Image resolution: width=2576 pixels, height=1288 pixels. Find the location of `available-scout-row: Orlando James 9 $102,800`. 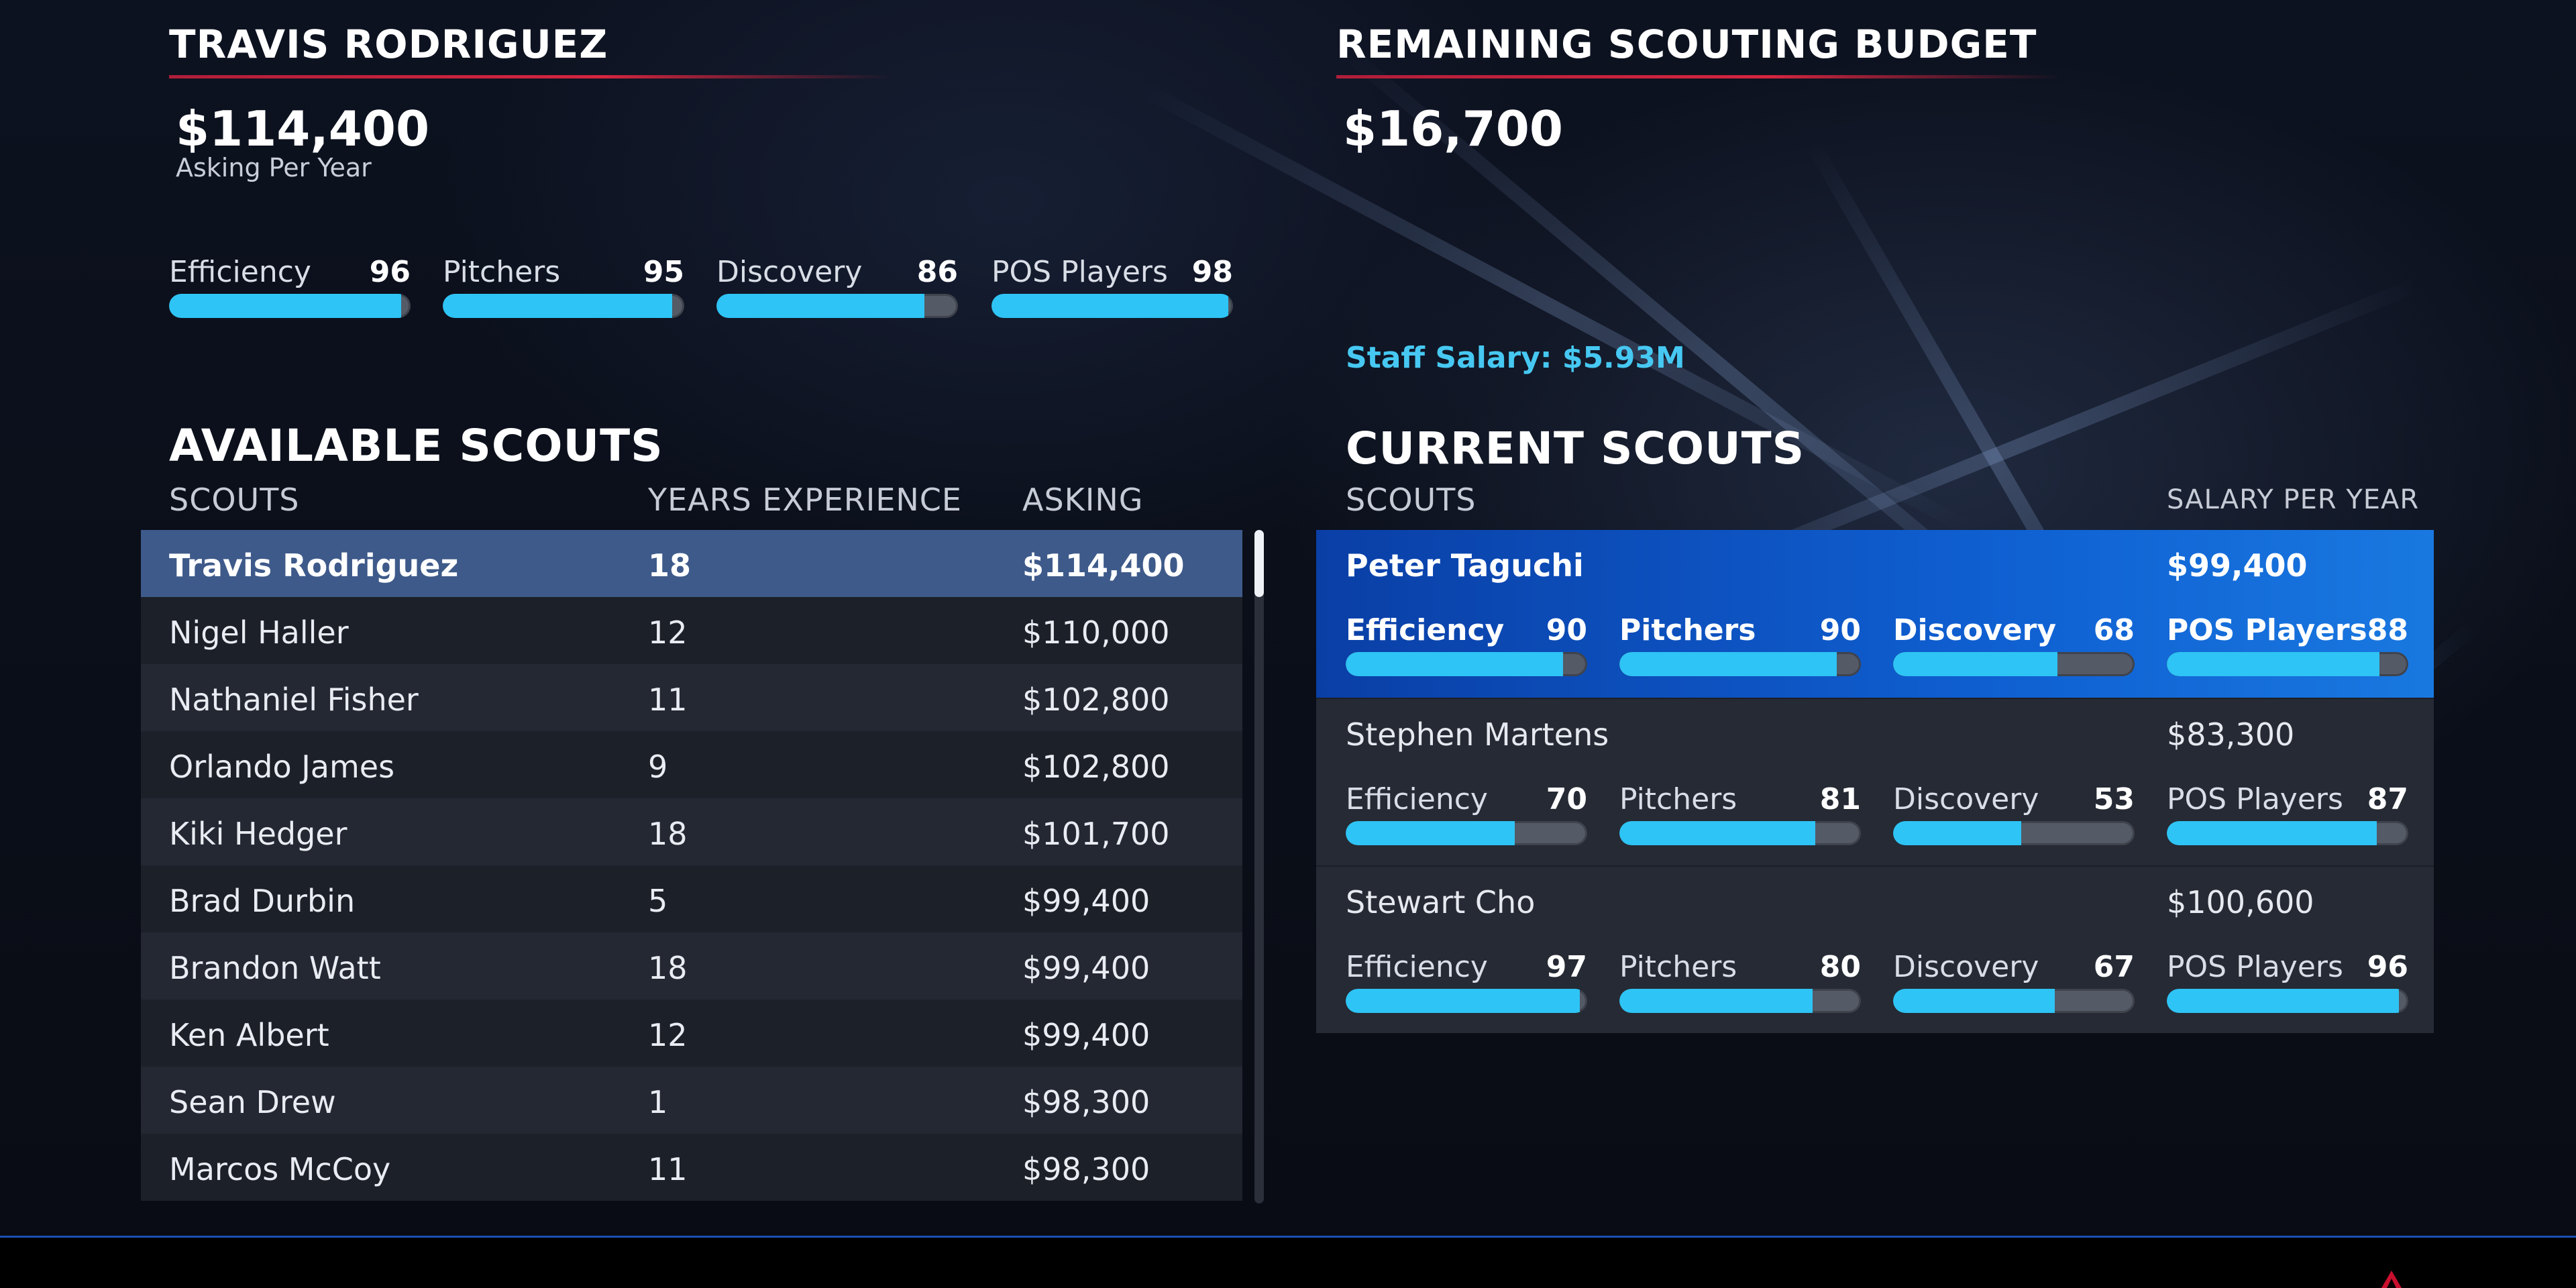

available-scout-row: Orlando James 9 $102,800 is located at coordinates (691, 764).